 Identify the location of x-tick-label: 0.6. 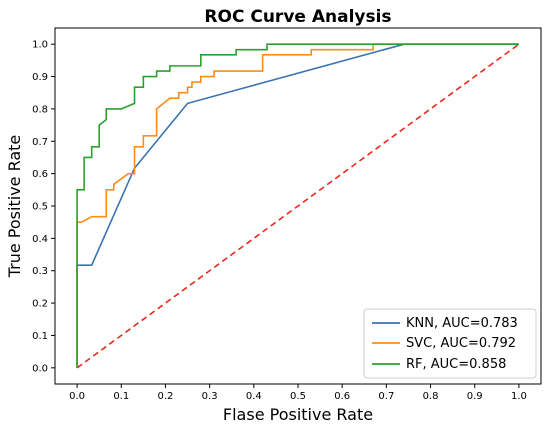
(342, 396).